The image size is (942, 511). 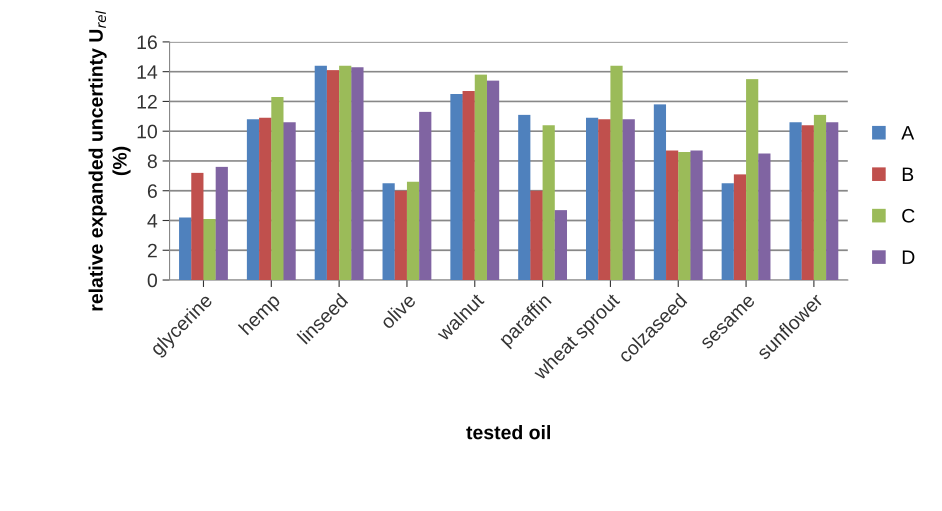 I want to click on y-tick-label: 2, so click(x=152, y=251).